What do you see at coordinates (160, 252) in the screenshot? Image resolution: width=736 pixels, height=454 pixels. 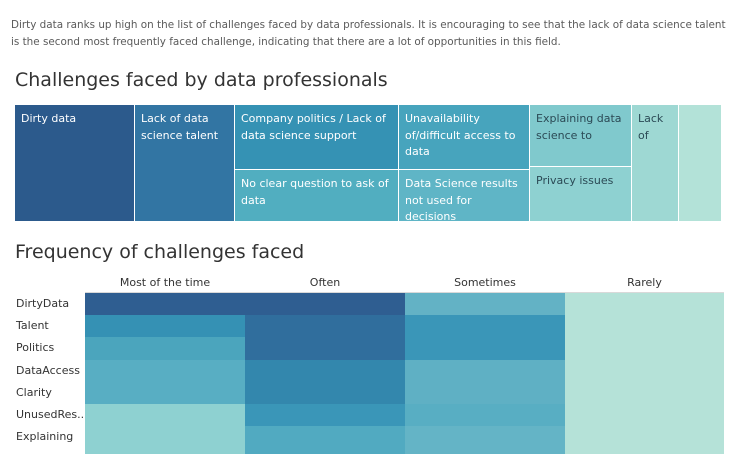 I see `heatmap-title: Frequency of challenges faced` at bounding box center [160, 252].